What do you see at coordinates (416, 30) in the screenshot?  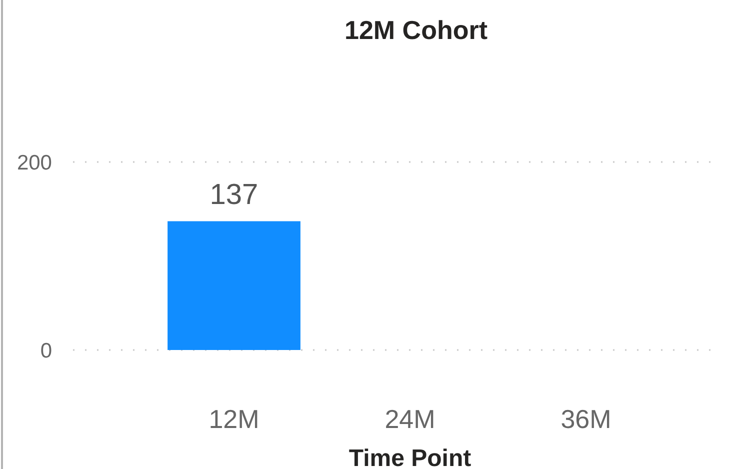 I see `chart-title: 12M Cohort` at bounding box center [416, 30].